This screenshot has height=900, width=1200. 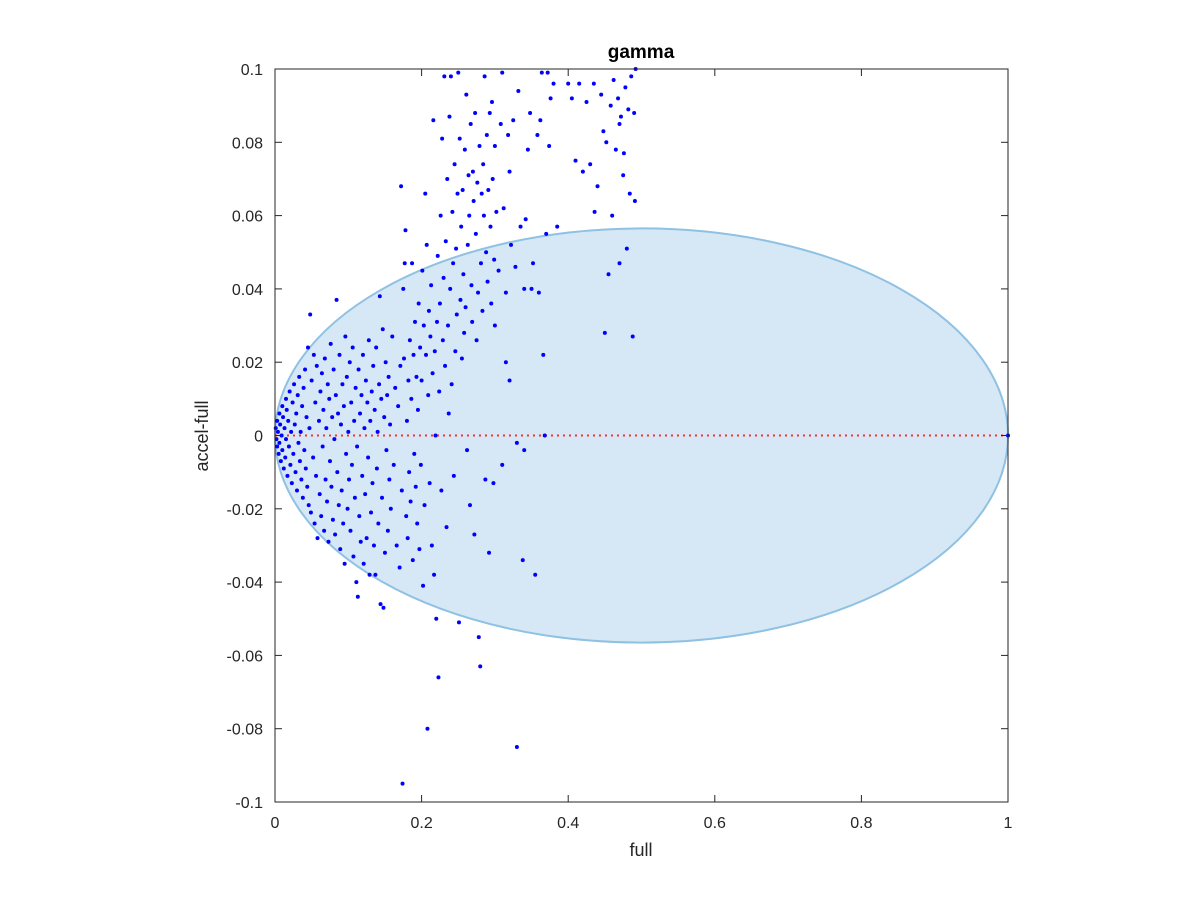 I want to click on y-tick-label: -0.04, so click(x=245, y=583).